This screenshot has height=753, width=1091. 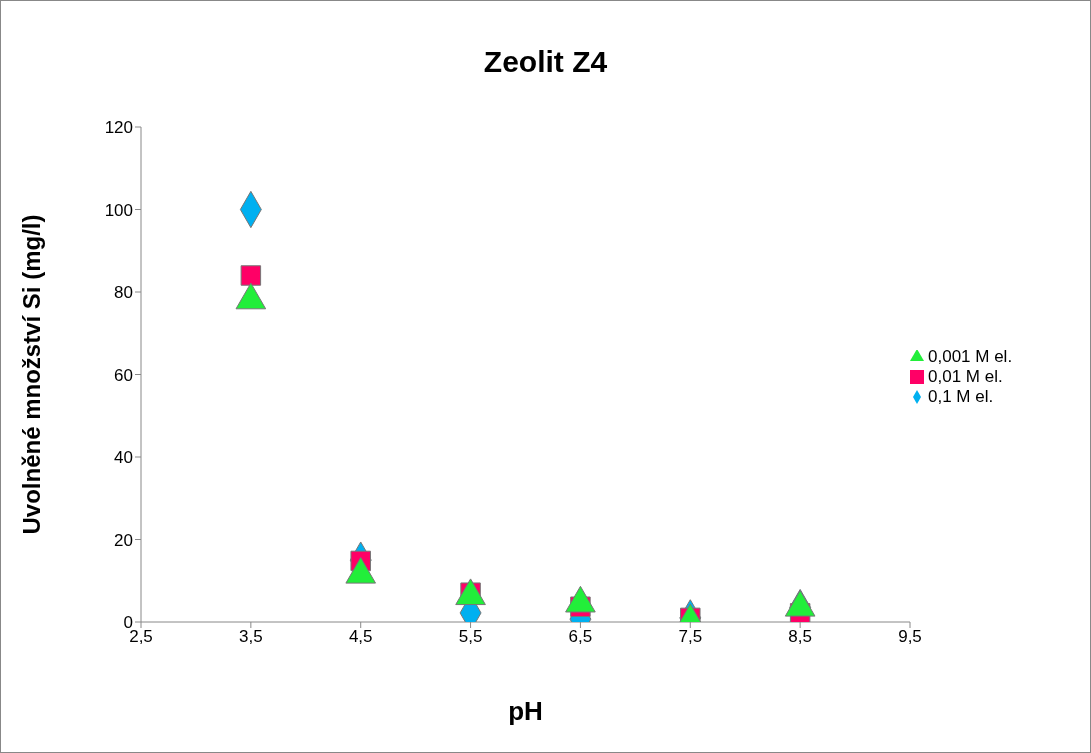 What do you see at coordinates (545, 62) in the screenshot?
I see `chart-title: Zeolit Z4` at bounding box center [545, 62].